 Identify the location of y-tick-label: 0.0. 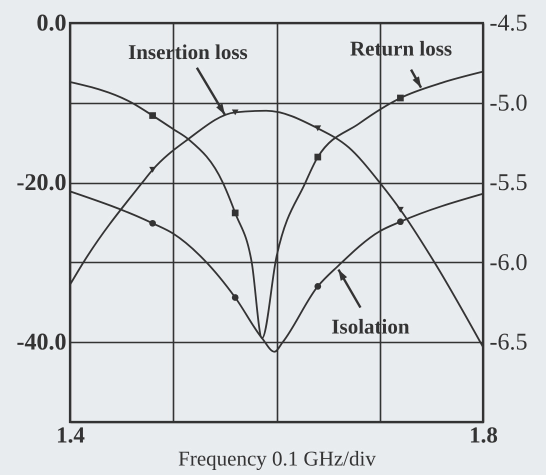
(51, 23).